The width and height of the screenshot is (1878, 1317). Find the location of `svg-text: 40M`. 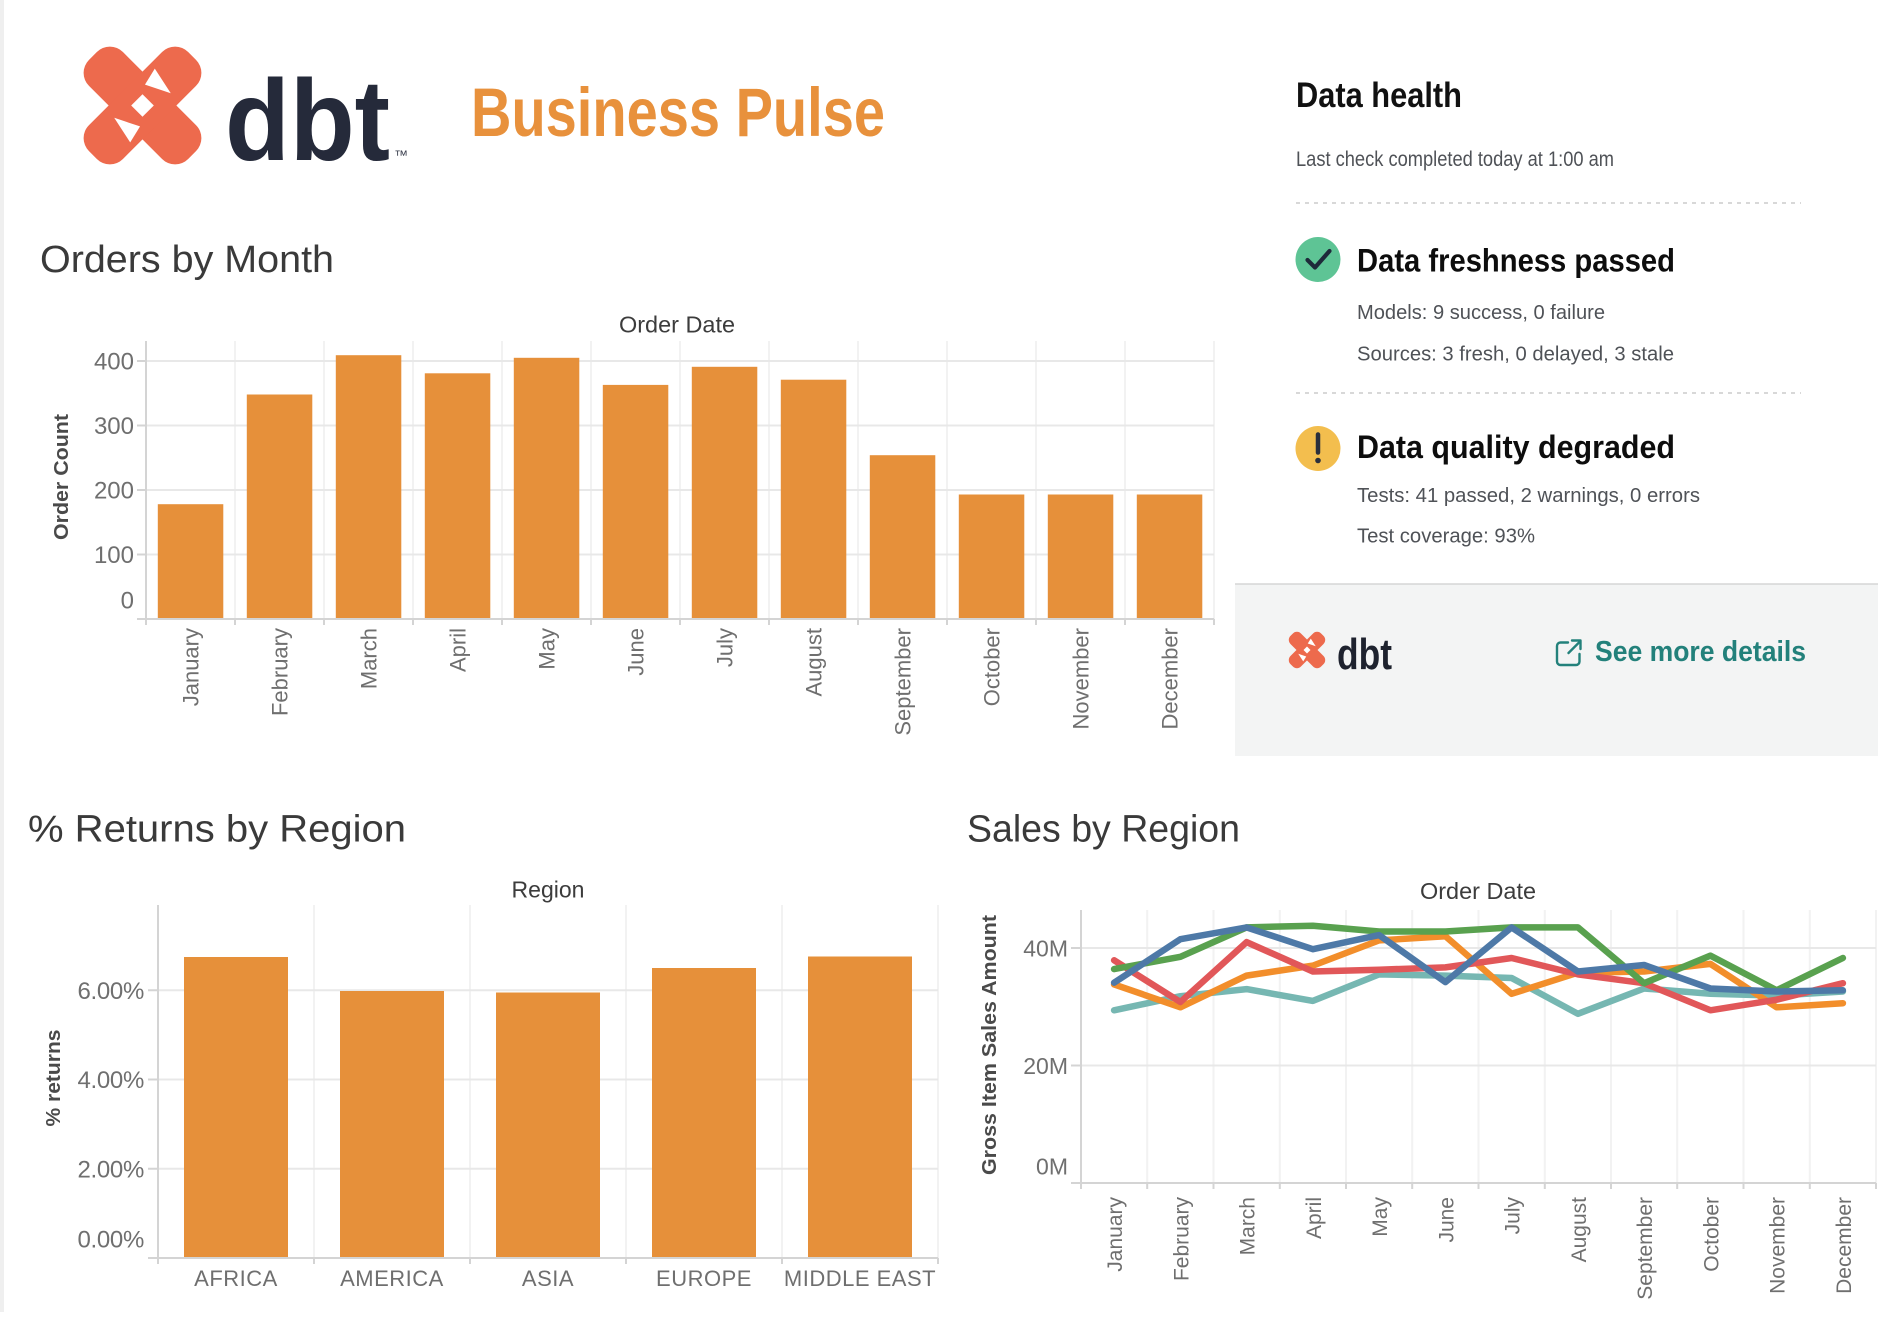

svg-text: 40M is located at coordinates (1045, 949).